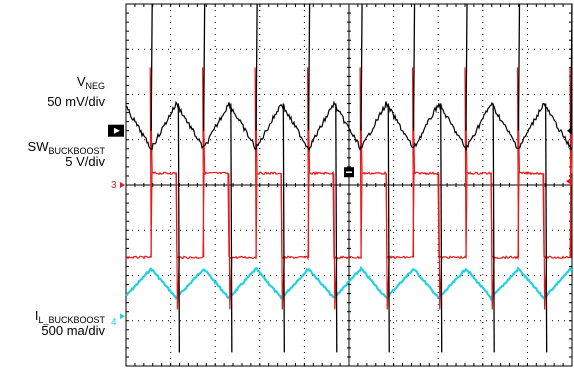 Image resolution: width=574 pixels, height=379 pixels. I want to click on channel-label-sw: SWBUCKBOOST, so click(66, 147).